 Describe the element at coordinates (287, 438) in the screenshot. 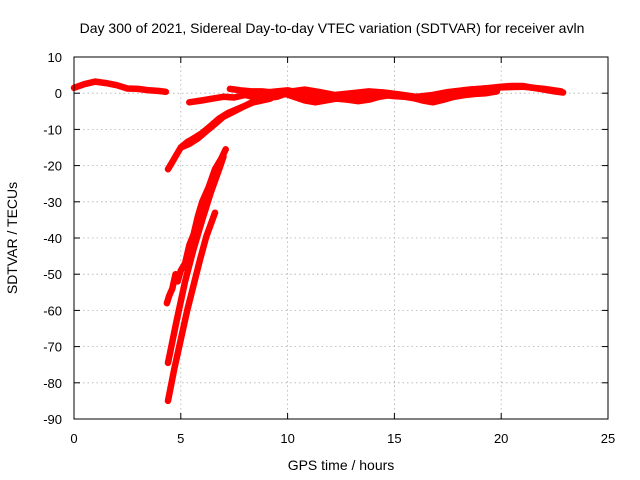

I see `x-tick-label: 10` at that location.